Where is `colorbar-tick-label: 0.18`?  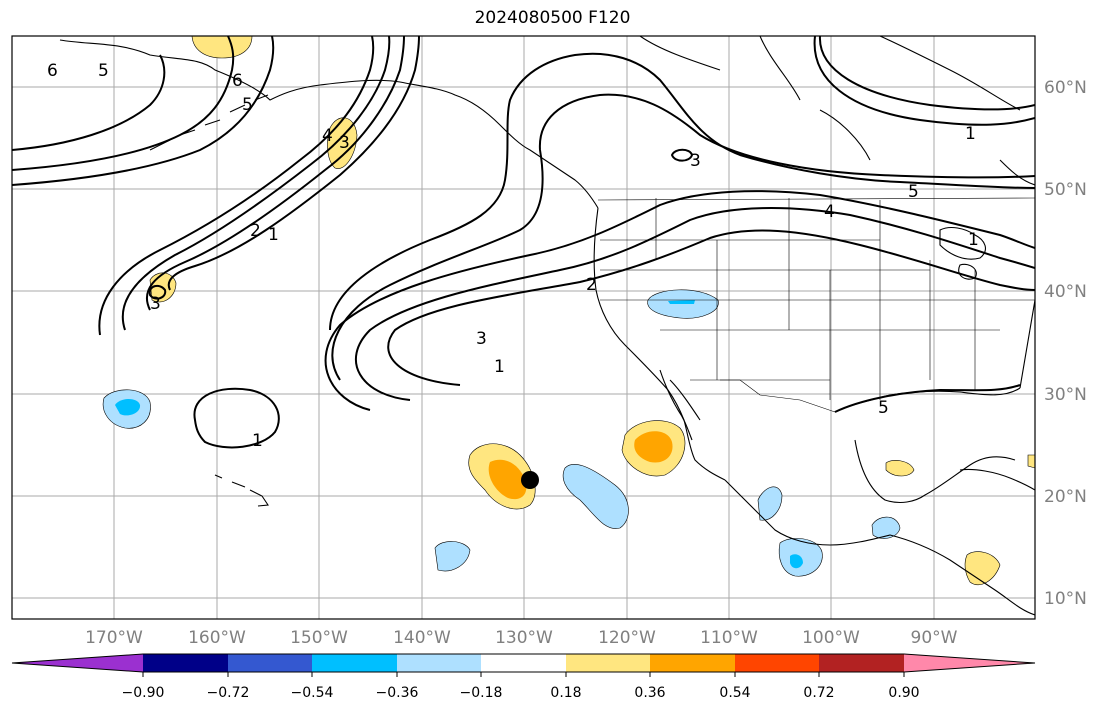
colorbar-tick-label: 0.18 is located at coordinates (565, 693).